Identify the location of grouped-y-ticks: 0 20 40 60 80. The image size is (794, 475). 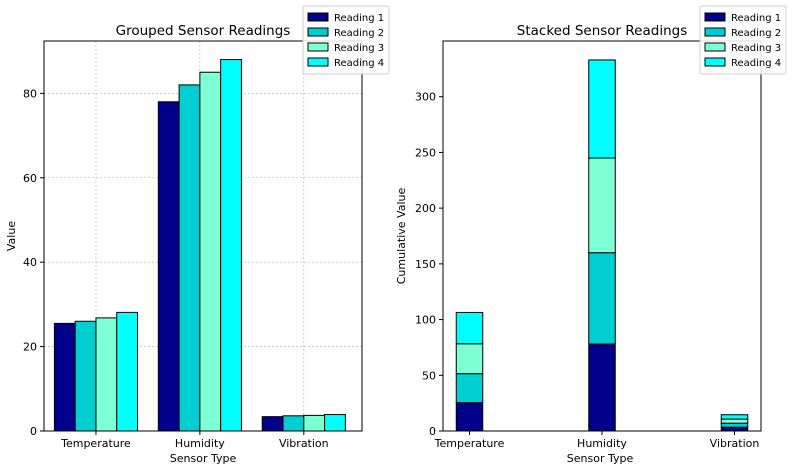
(33, 262).